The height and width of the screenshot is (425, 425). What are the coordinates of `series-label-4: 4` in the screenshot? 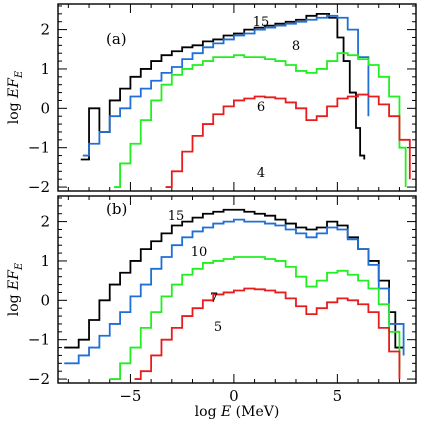 It's located at (261, 173).